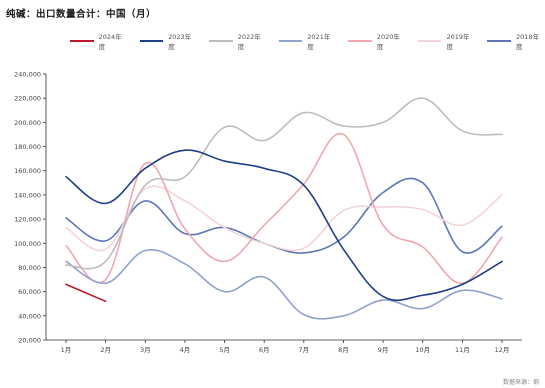 This screenshot has height=388, width=545. Describe the element at coordinates (27, 75) in the screenshot. I see `y-tick-label: 240,000` at that location.